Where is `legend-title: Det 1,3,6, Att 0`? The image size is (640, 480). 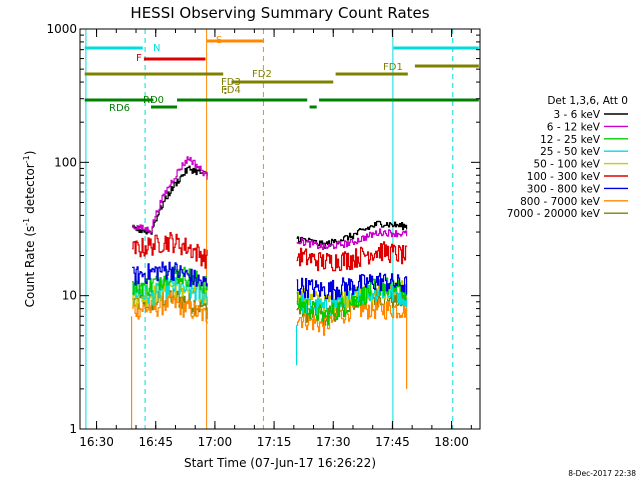
legend-title: Det 1,3,6, Att 0 is located at coordinates (587, 101).